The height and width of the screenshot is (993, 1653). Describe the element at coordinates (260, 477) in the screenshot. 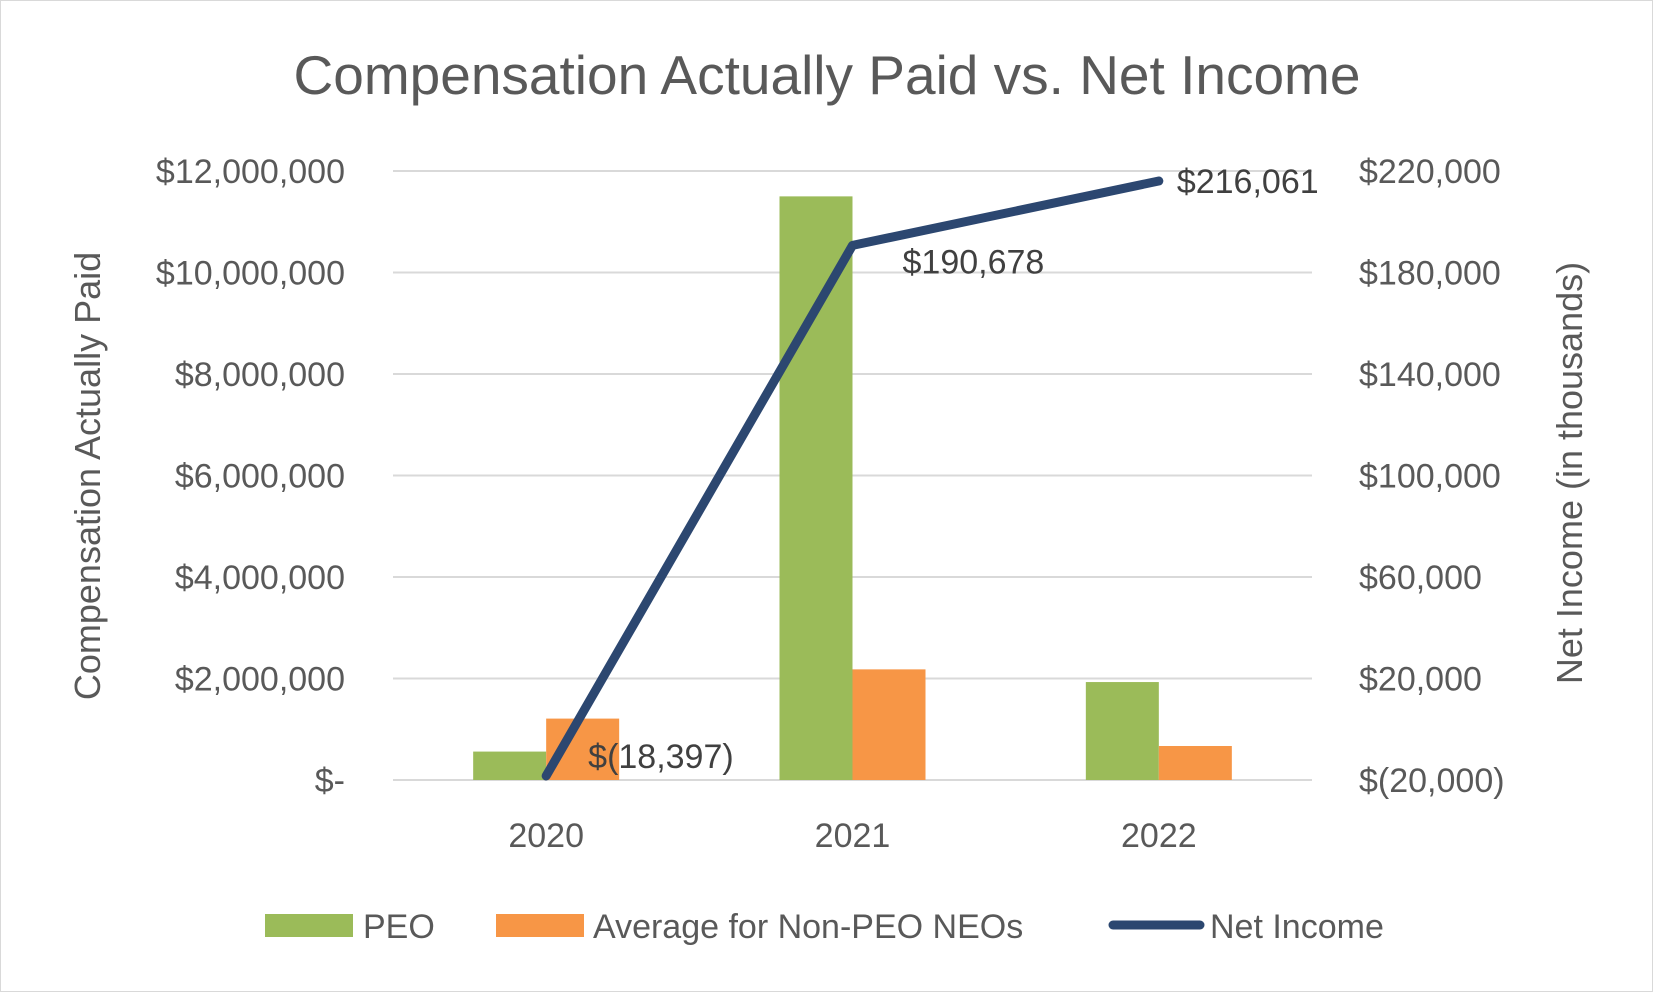

I see `left-tick-label: $6,000,000` at that location.